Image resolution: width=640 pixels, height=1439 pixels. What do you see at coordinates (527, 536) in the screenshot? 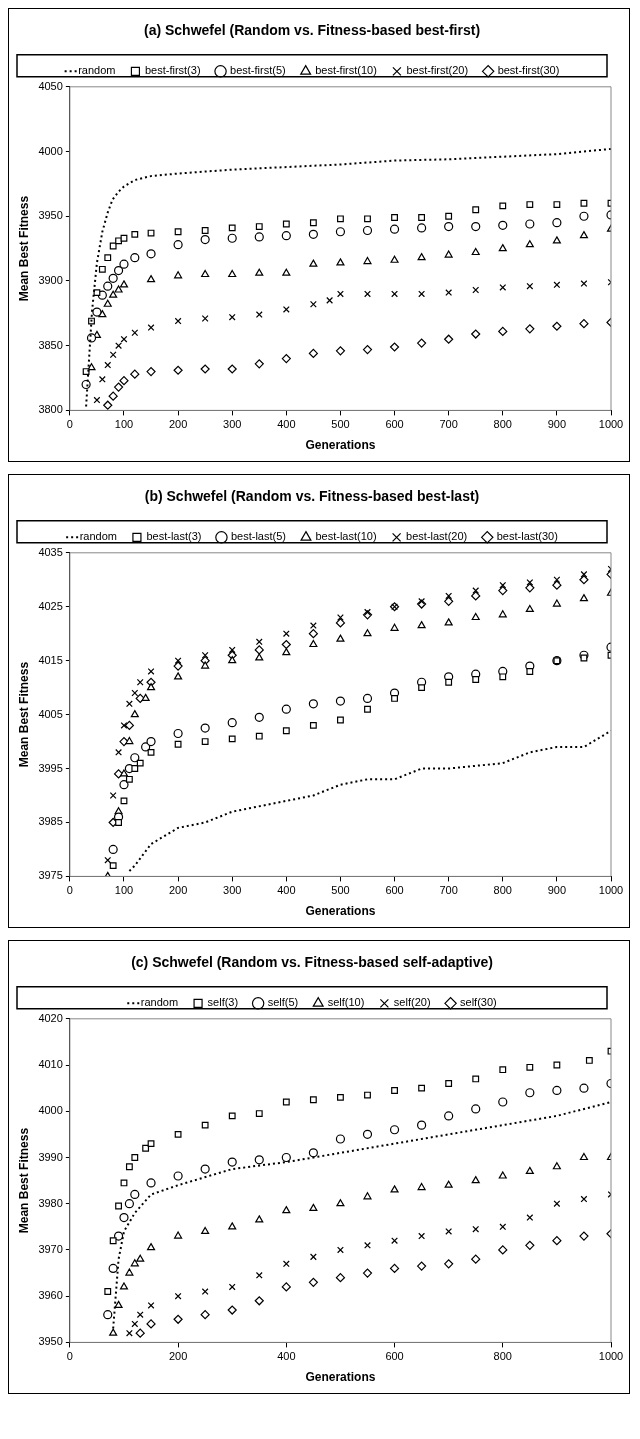
I see `legend-label: best-last(30)` at bounding box center [527, 536].